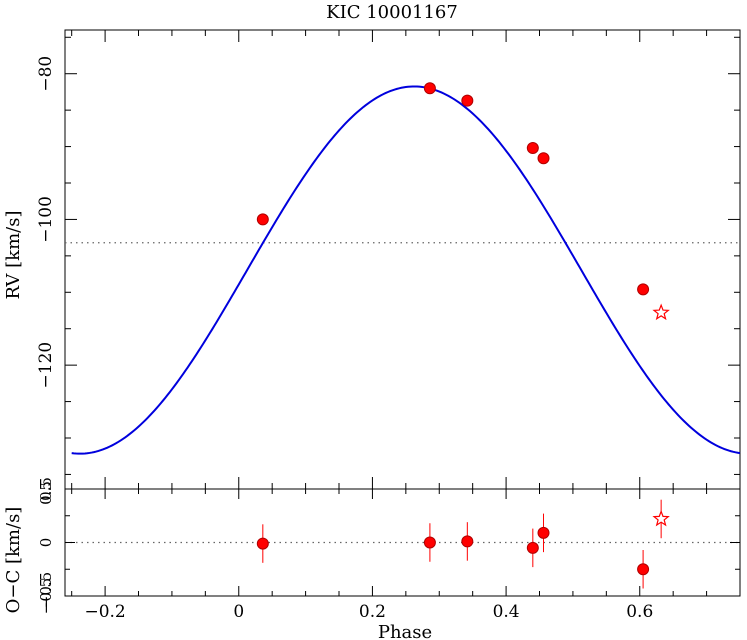  Describe the element at coordinates (13, 560) in the screenshot. I see `bottom-y-axis-label: O−C [km/s]` at that location.